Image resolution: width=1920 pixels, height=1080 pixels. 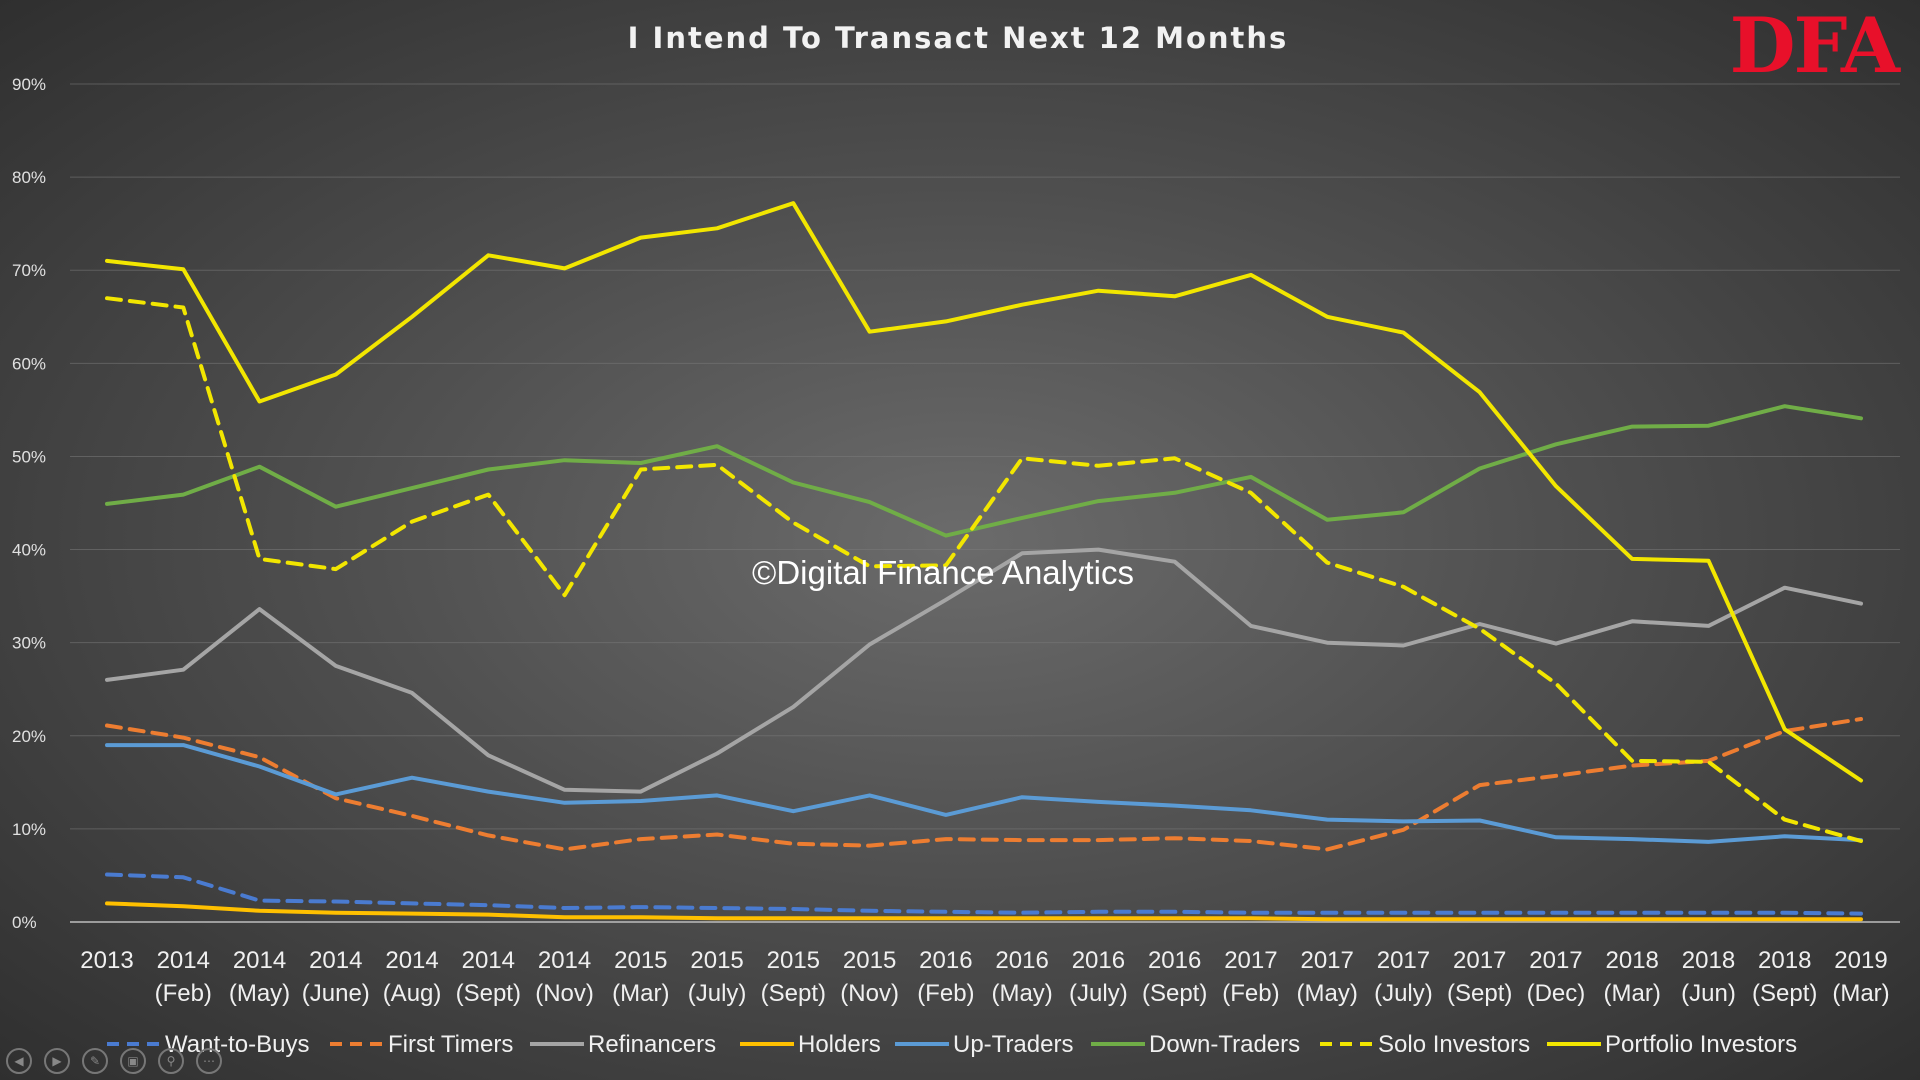 I want to click on legend-label-want-to-buys: Want-to-Buys, so click(x=237, y=1044).